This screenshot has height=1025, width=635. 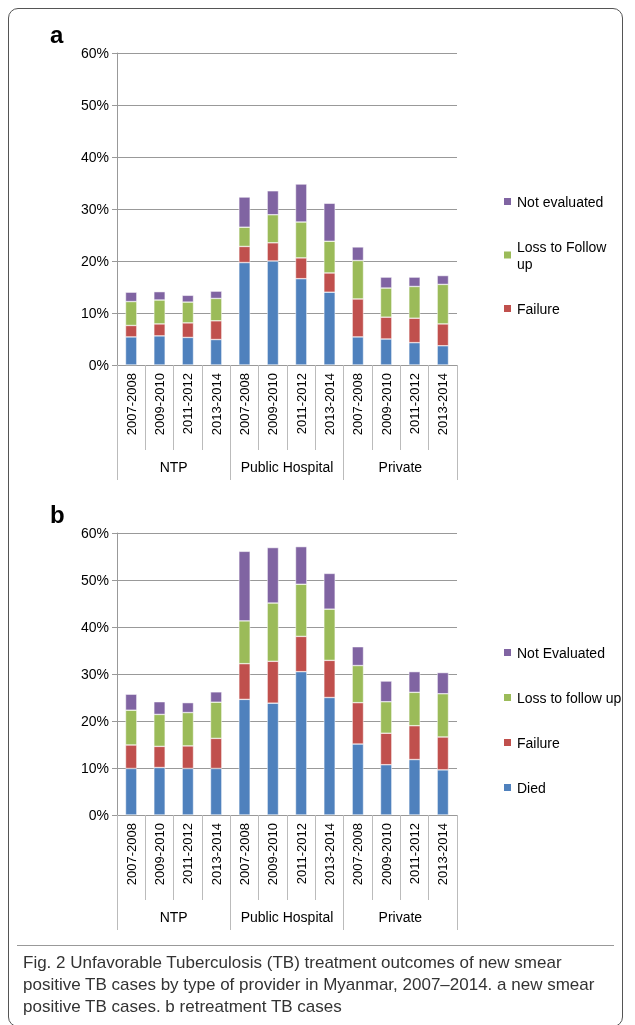 What do you see at coordinates (569, 697) in the screenshot?
I see `legend-label: Loss to follow up` at bounding box center [569, 697].